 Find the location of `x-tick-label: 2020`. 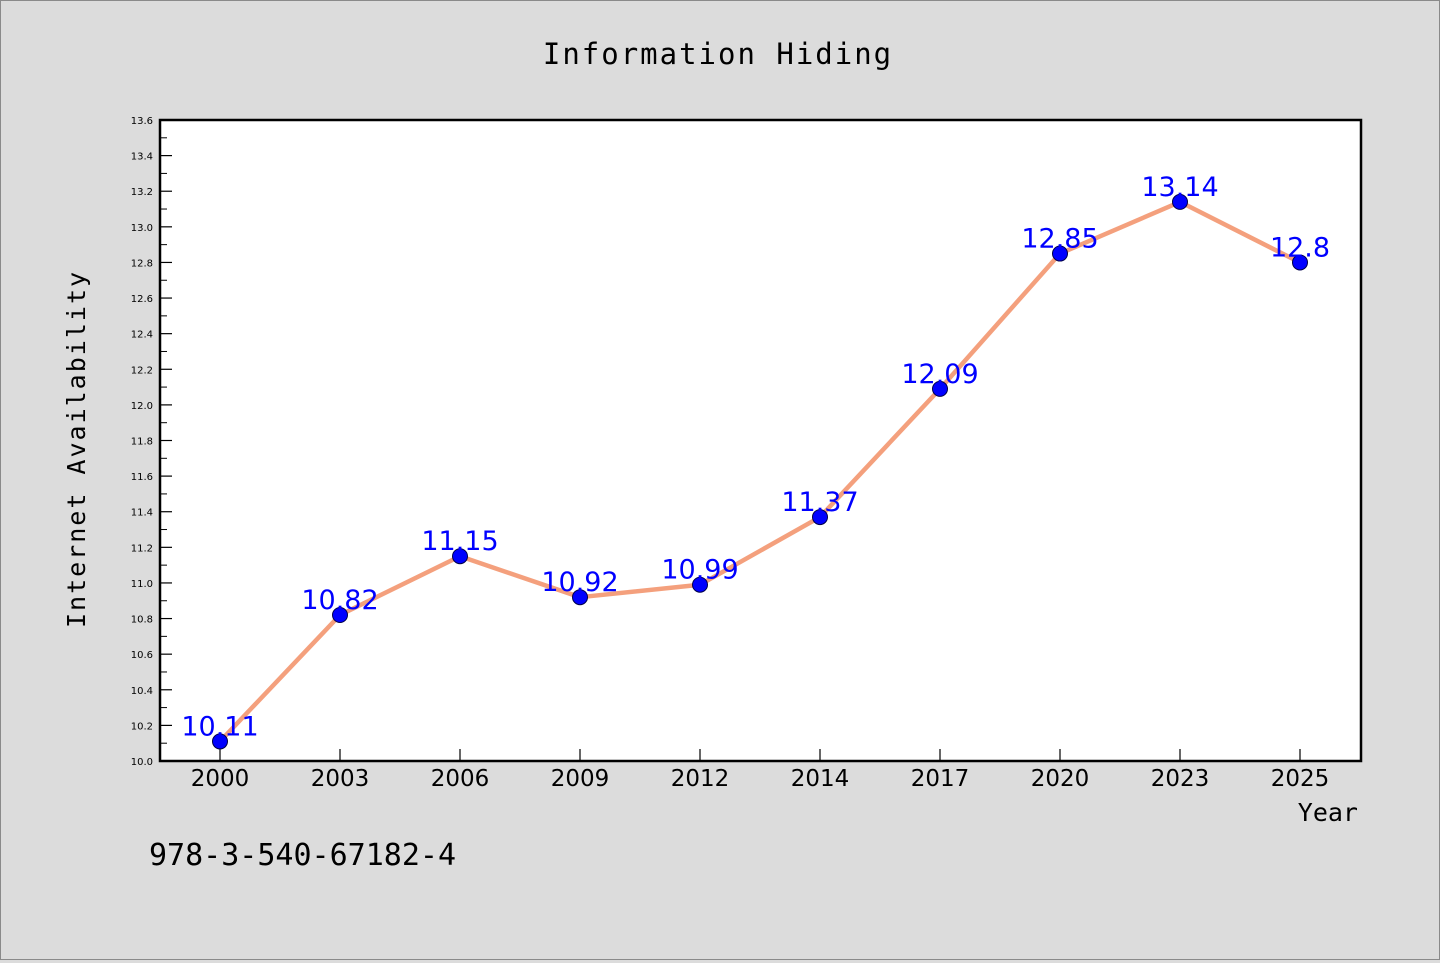

x-tick-label: 2020 is located at coordinates (1060, 779).